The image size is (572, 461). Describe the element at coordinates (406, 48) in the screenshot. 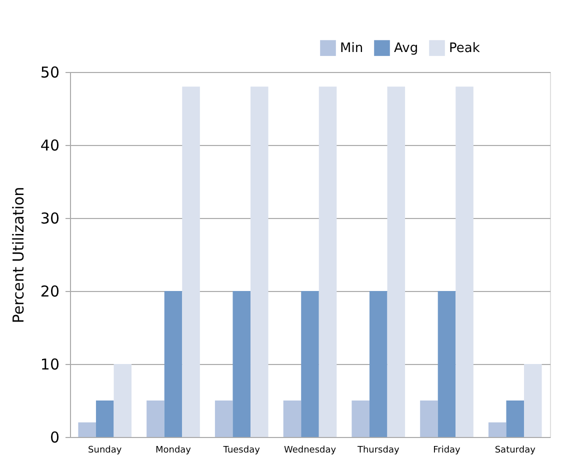

I see `legend-label: Avg` at that location.